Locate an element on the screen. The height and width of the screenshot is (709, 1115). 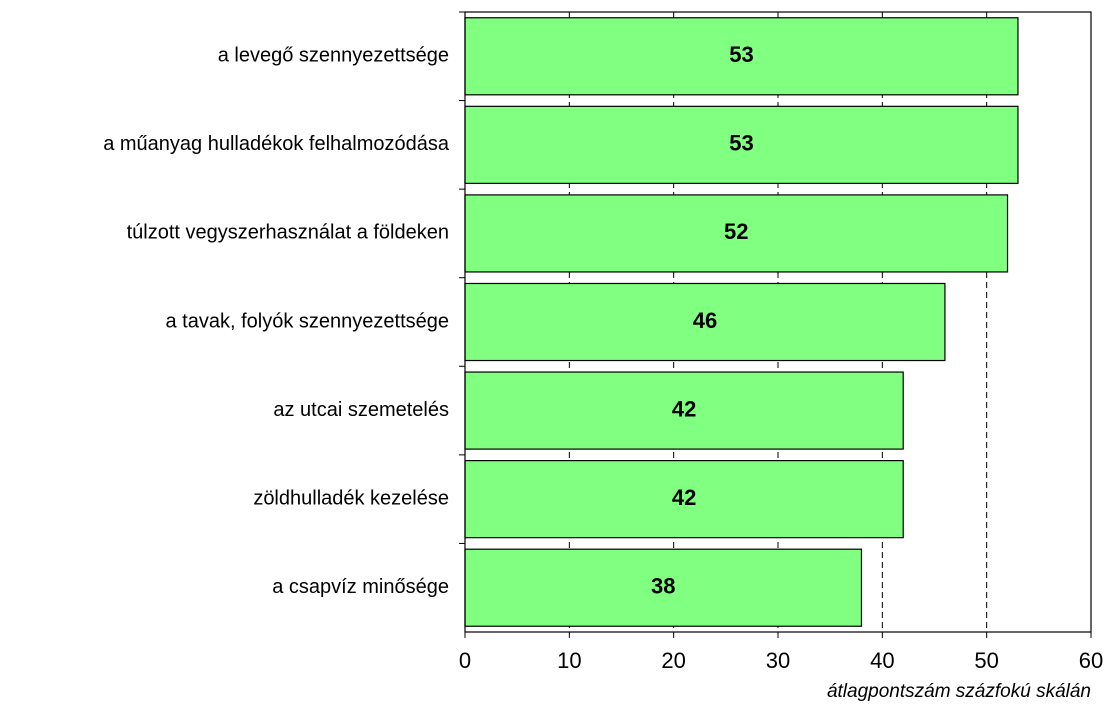
y-tick-label: túlzott vegyszerhasználat a földeken is located at coordinates (288, 233).